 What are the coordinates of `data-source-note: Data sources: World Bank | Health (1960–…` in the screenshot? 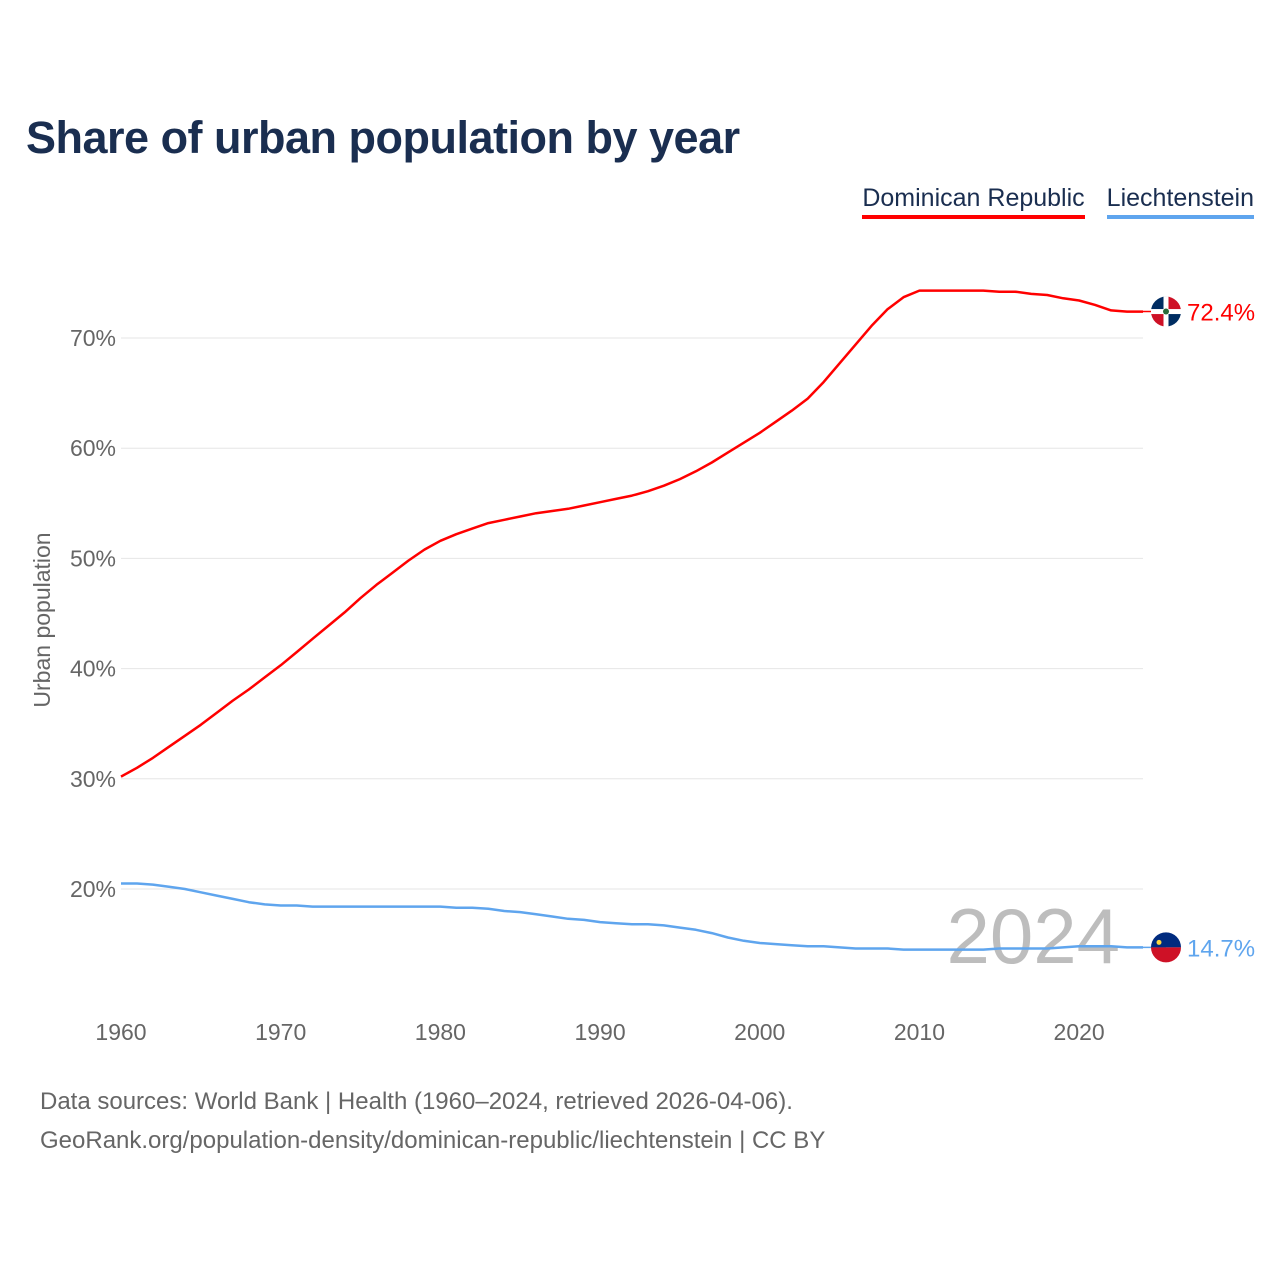 It's located at (416, 1101).